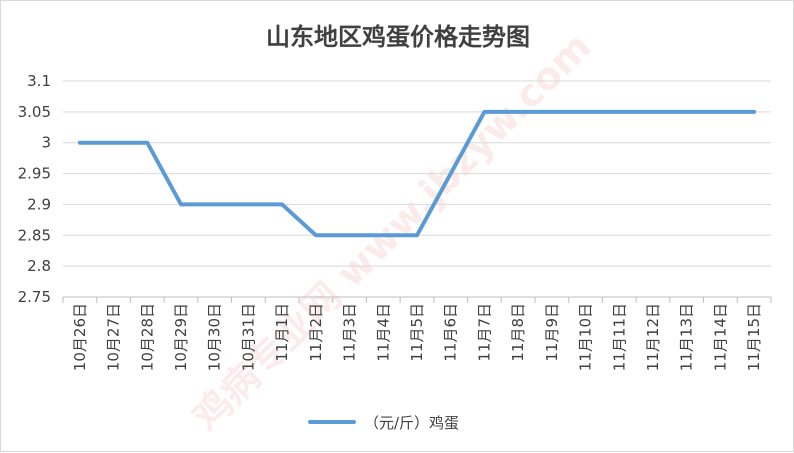 This screenshot has width=794, height=453. I want to click on x-tick-label: 10月27日, so click(114, 337).